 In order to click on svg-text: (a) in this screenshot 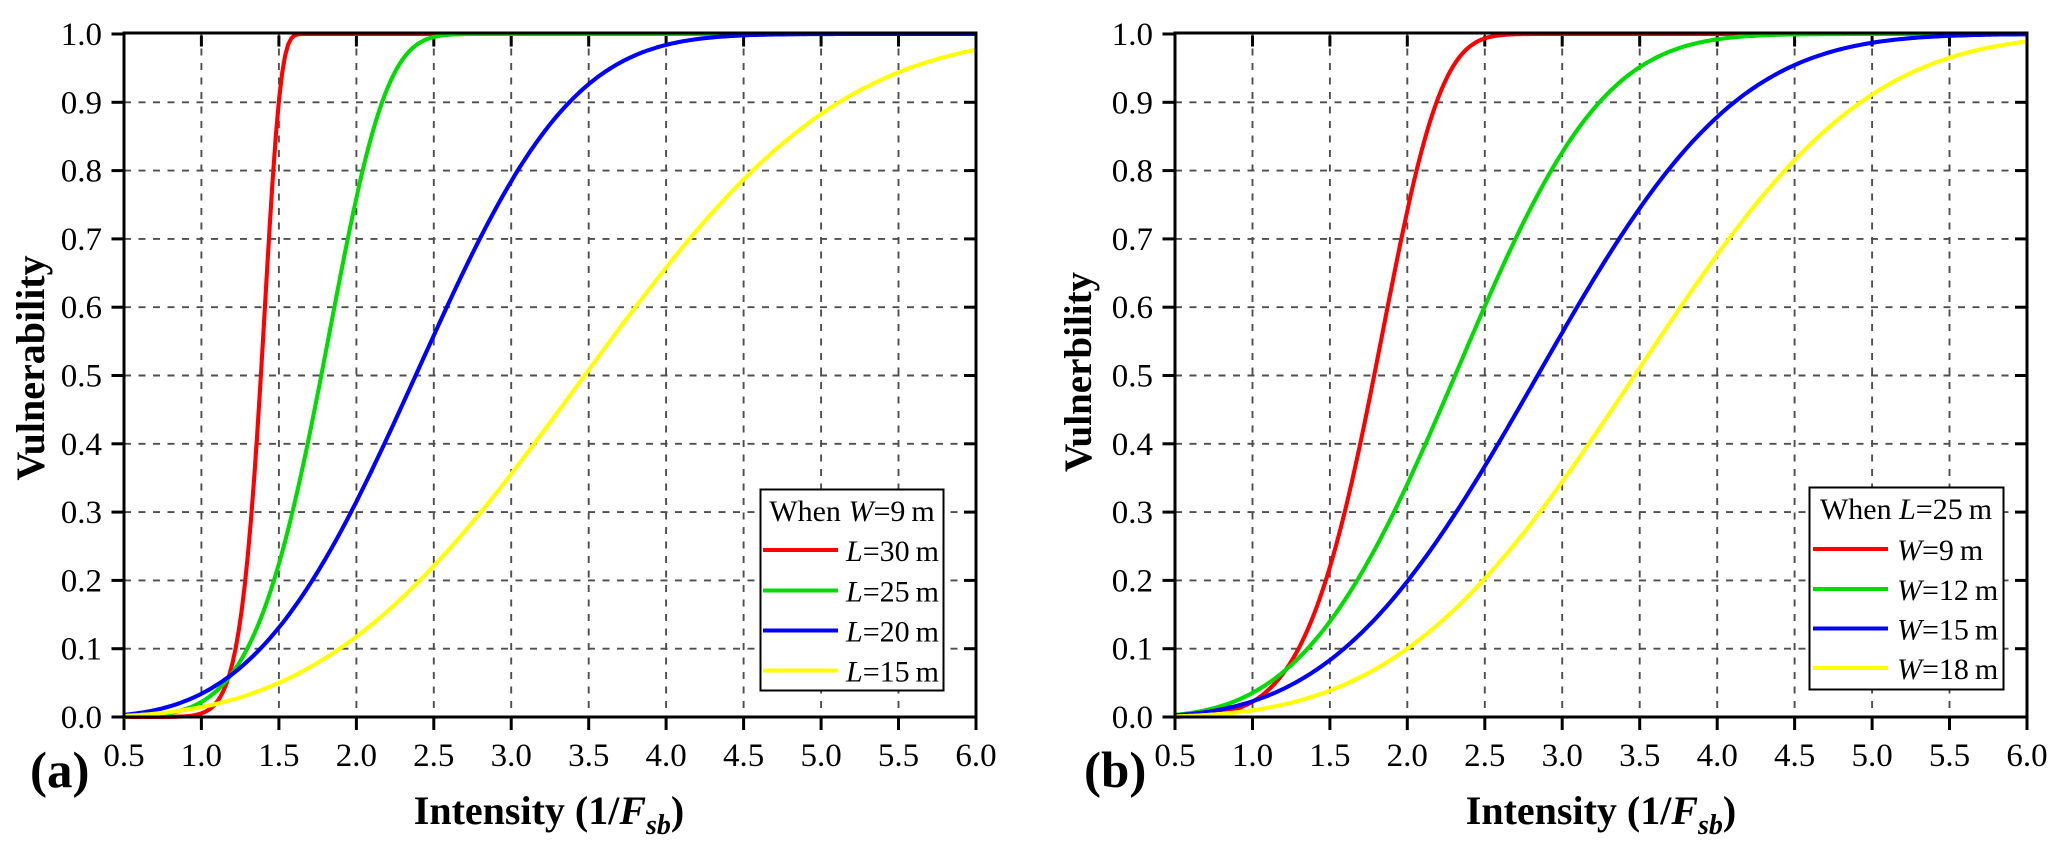, I will do `click(59, 771)`.